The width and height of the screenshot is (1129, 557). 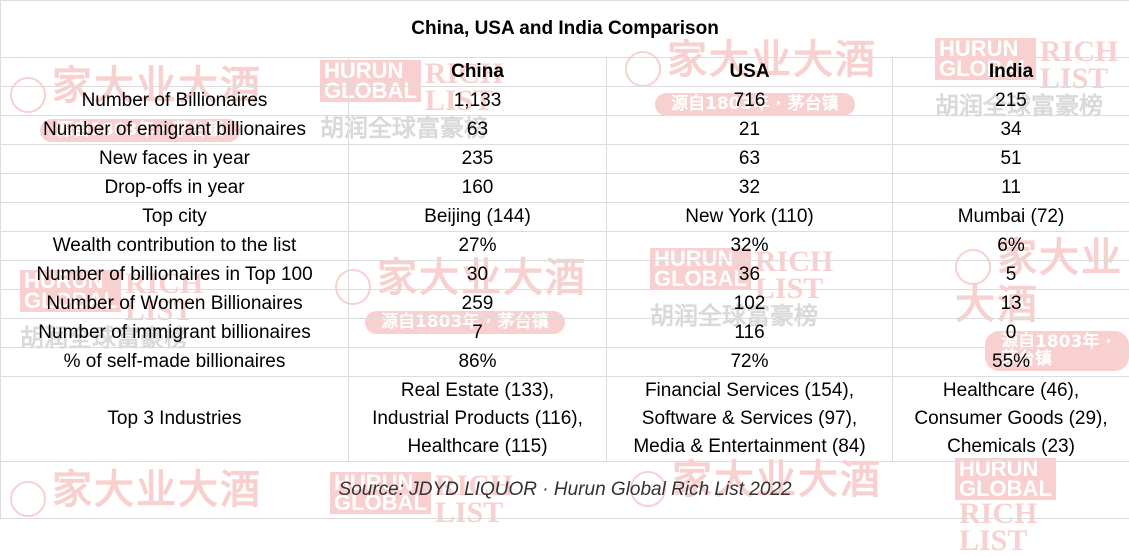 I want to click on cell-china: 86%, so click(x=478, y=362).